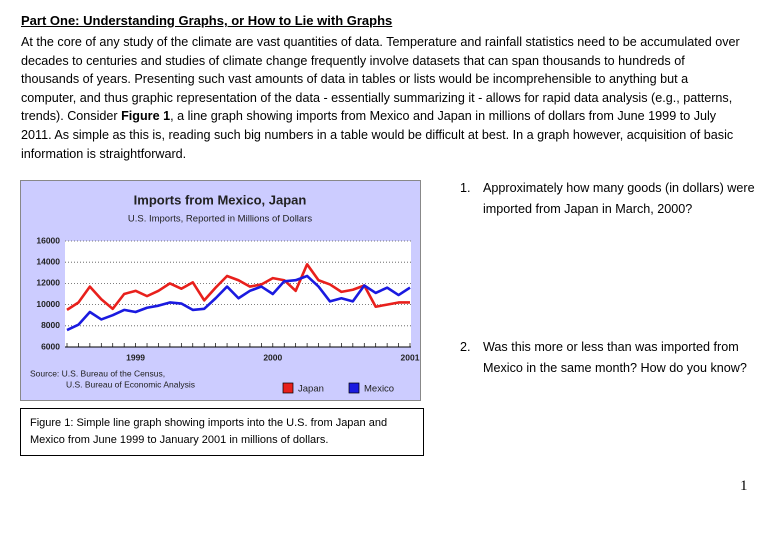 This screenshot has height=539, width=781. What do you see at coordinates (50, 325) in the screenshot?
I see `y-tick-label: 8000` at bounding box center [50, 325].